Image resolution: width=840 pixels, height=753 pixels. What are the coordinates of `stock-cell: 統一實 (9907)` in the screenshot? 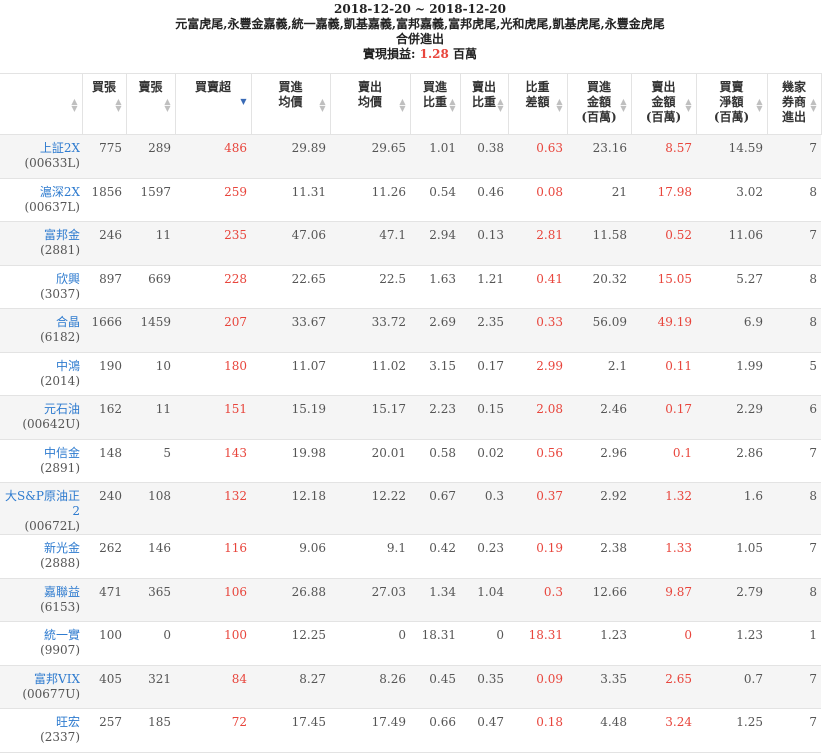 It's located at (41, 643).